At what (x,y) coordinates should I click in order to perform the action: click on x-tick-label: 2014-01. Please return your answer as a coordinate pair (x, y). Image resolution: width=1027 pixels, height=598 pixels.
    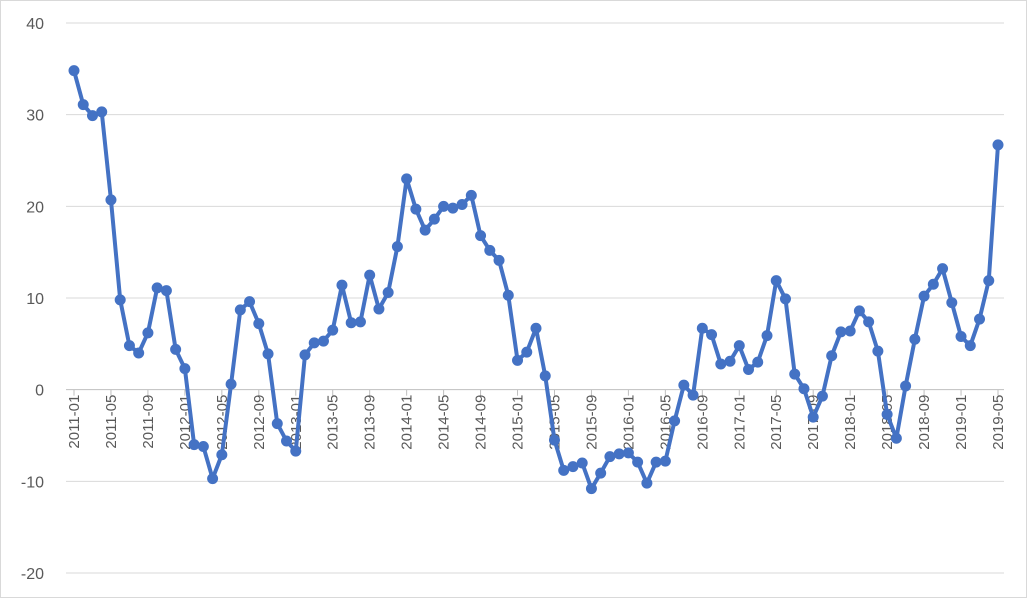
    Looking at the image, I should click on (407, 422).